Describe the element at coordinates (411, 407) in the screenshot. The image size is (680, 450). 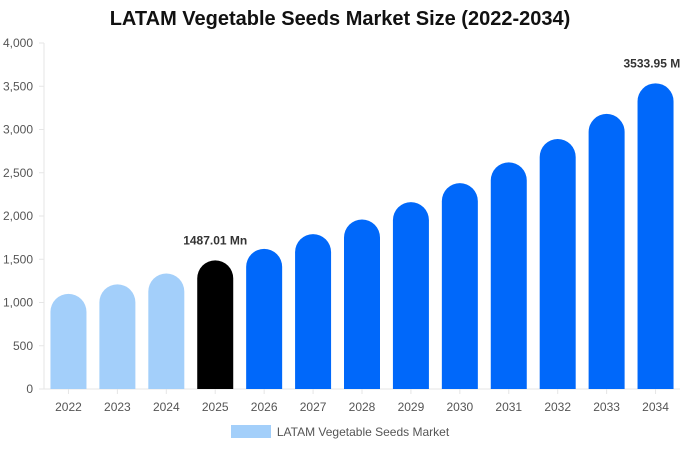
I see `x-tick-label: 2029` at that location.